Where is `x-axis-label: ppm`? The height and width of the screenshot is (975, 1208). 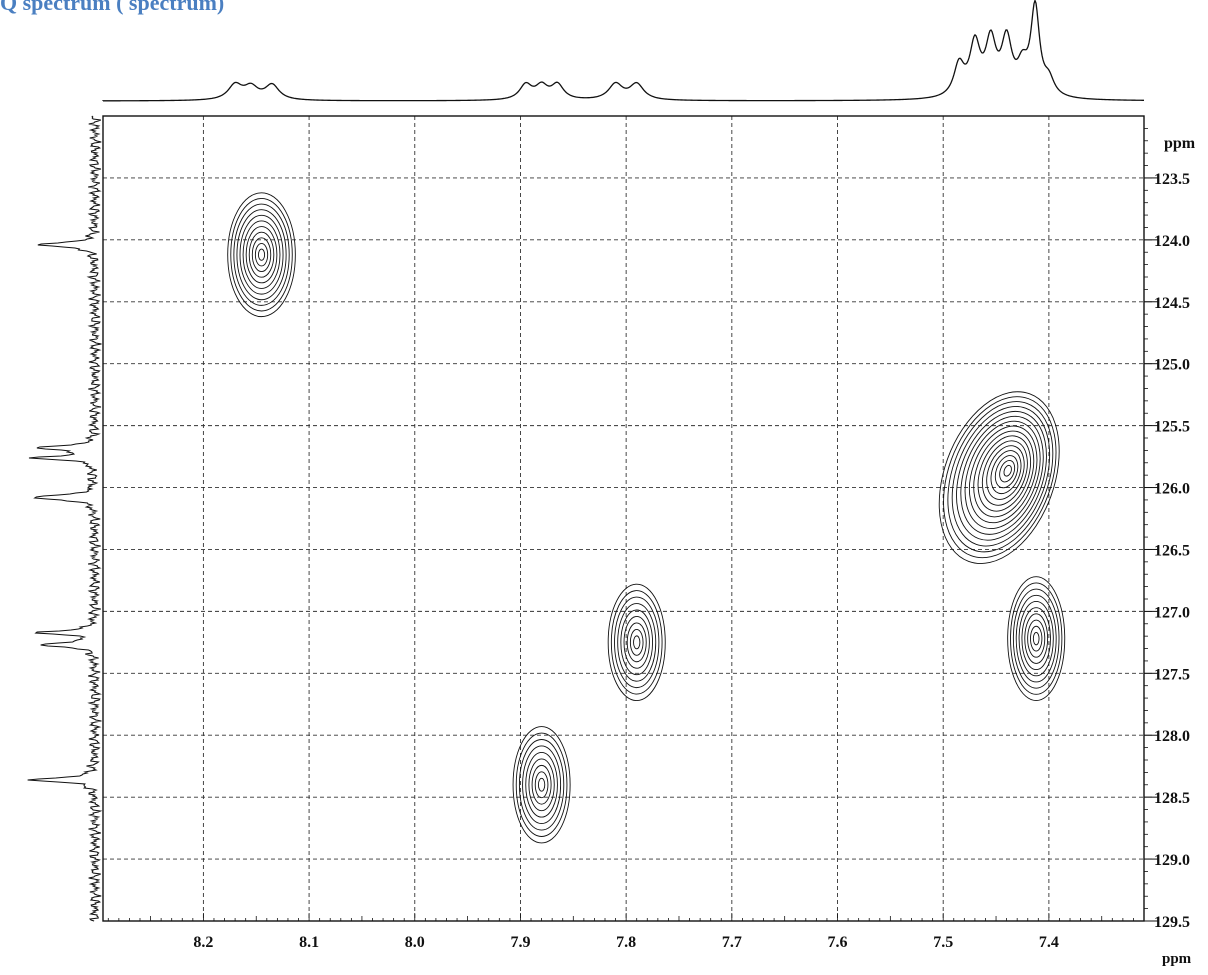 x-axis-label: ppm is located at coordinates (1177, 959).